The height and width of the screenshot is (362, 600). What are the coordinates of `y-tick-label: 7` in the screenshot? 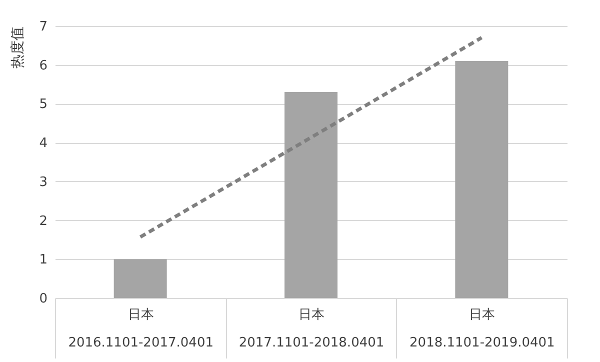 It's located at (43, 27).